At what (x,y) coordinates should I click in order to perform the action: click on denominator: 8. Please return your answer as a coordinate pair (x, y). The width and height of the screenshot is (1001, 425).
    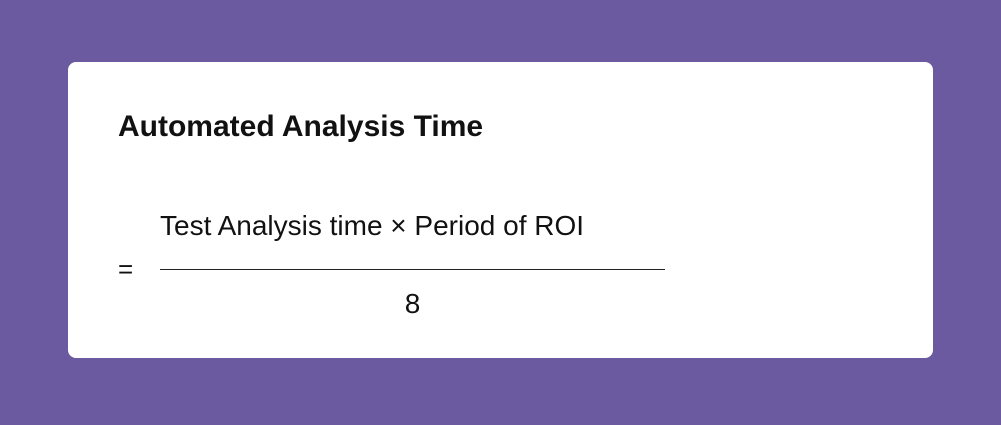
    Looking at the image, I should click on (412, 303).